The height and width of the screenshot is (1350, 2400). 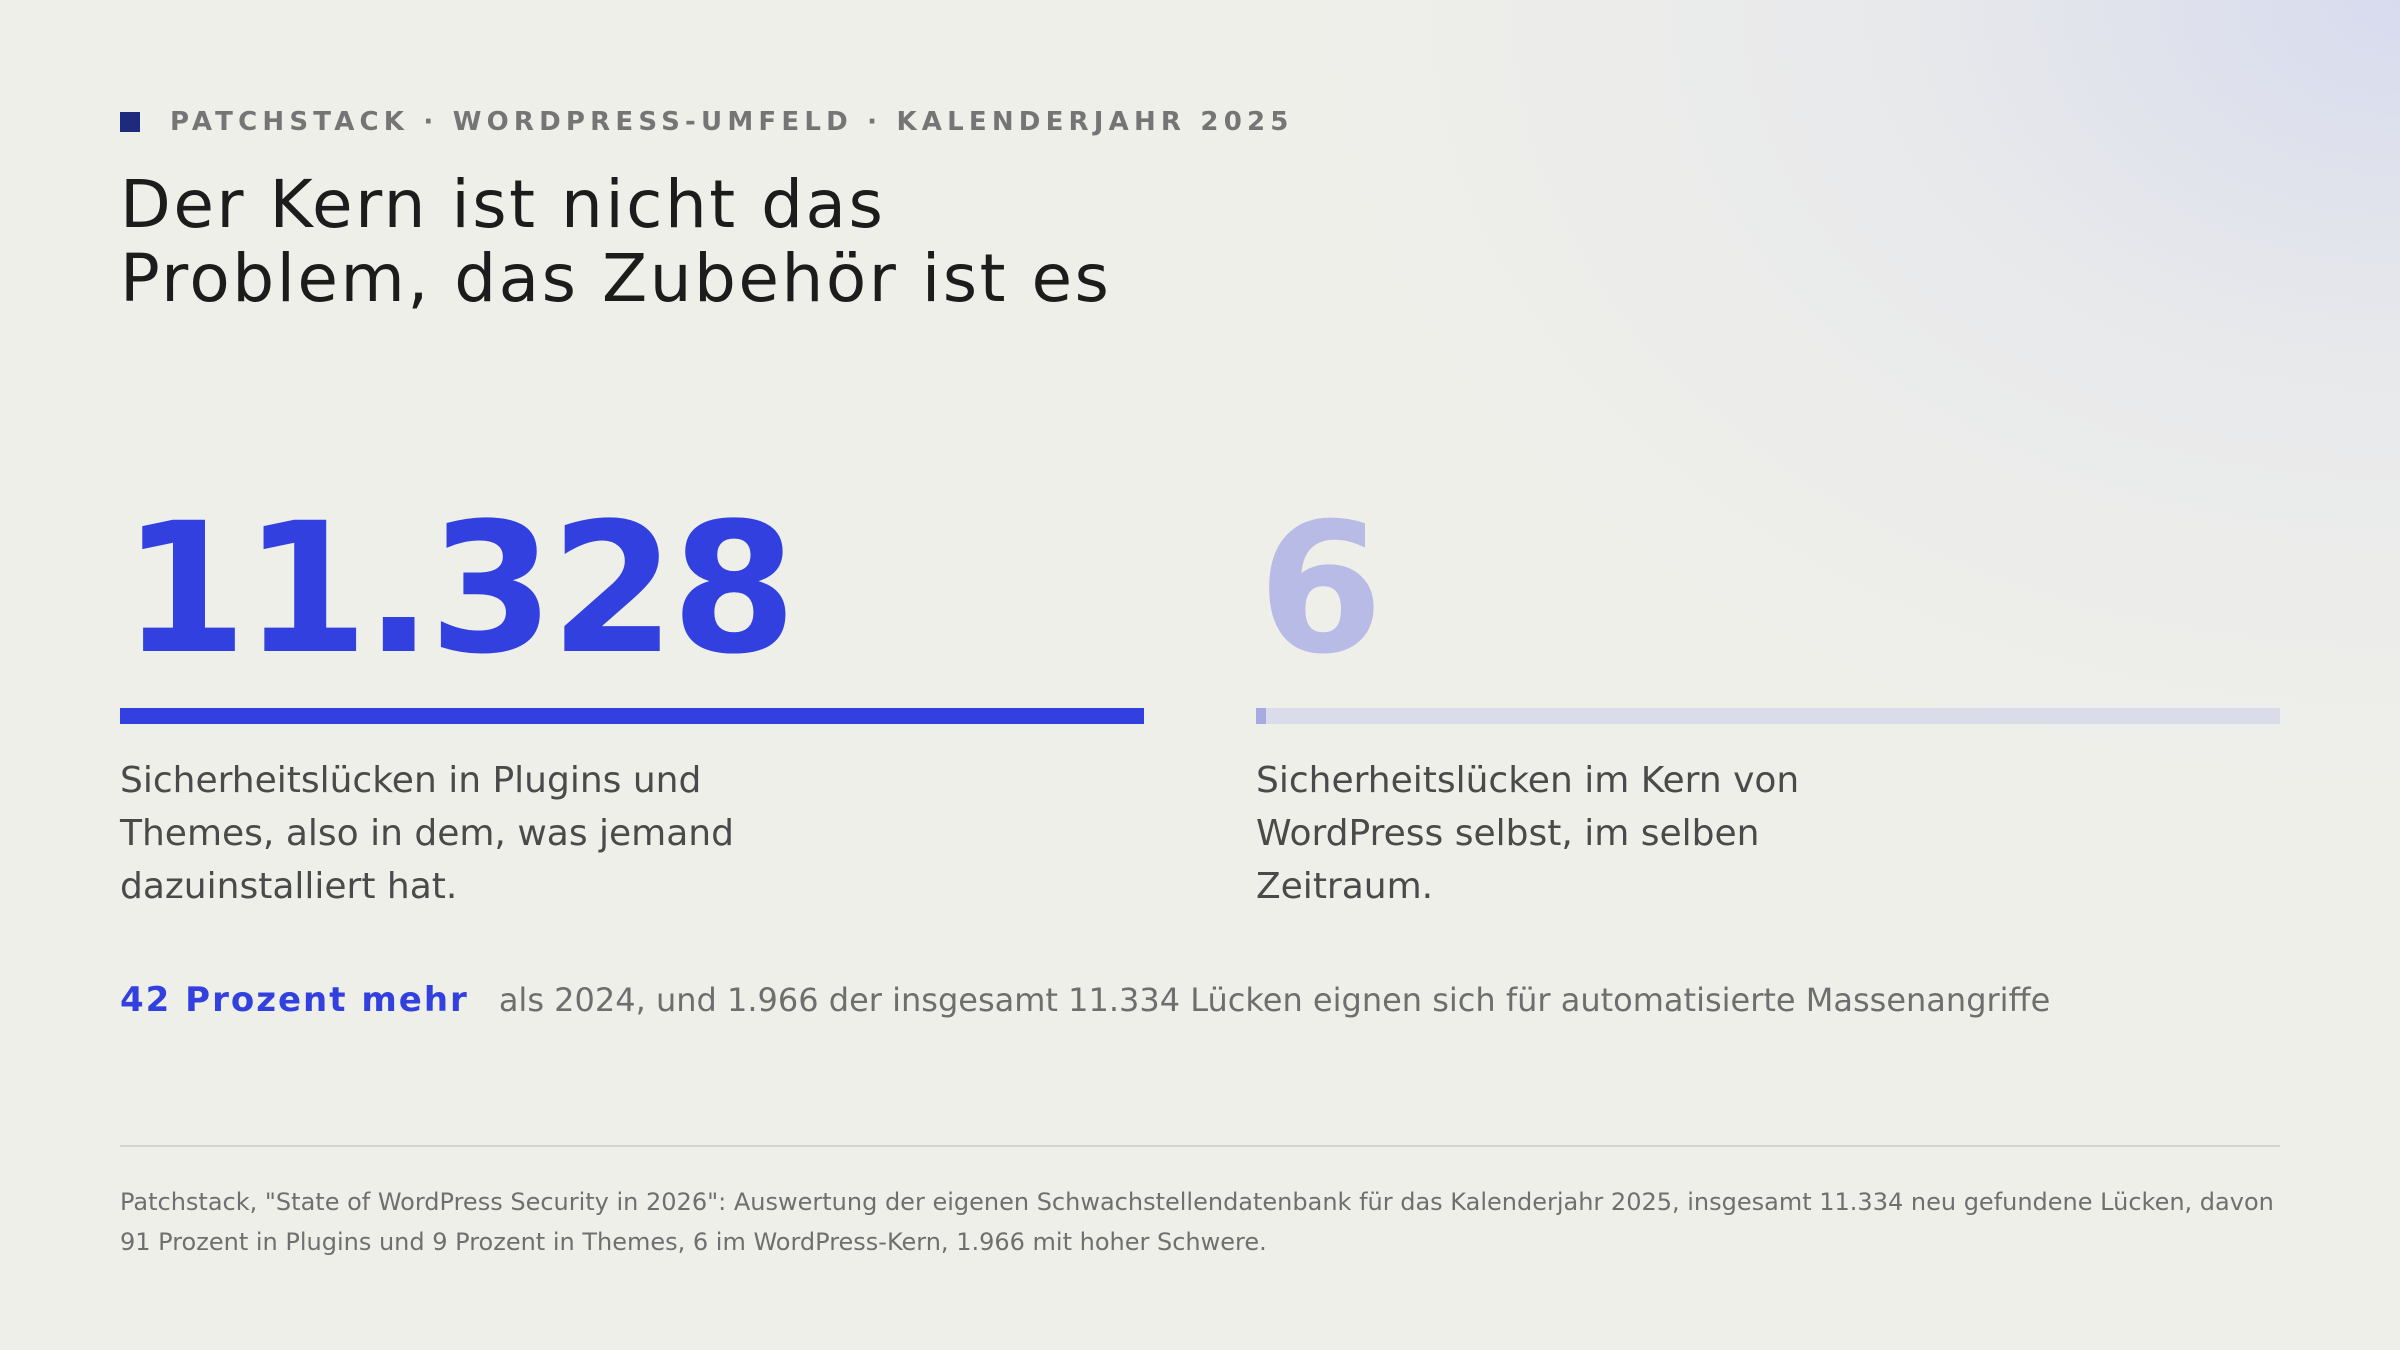 I want to click on bar-plugins-themes-track, so click(x=632, y=716).